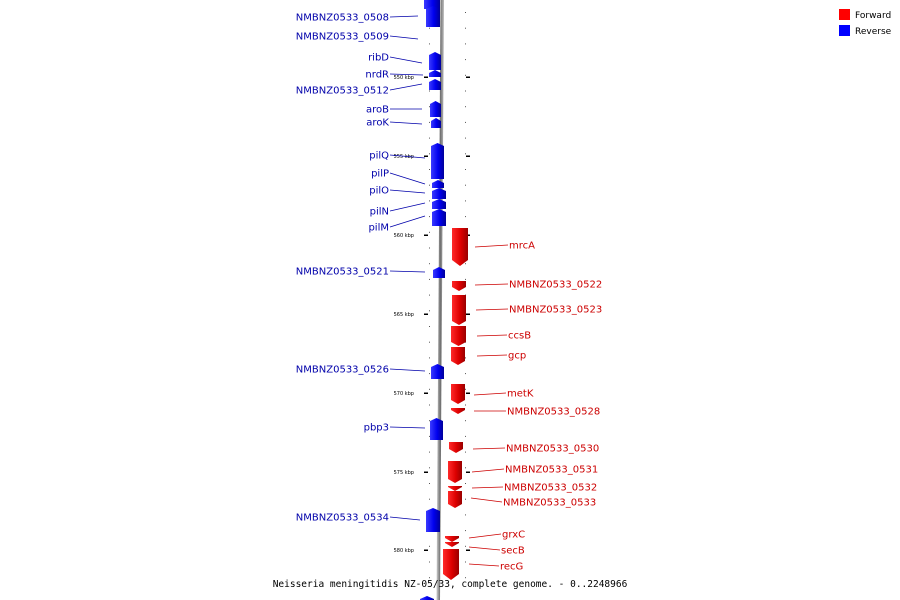 The height and width of the screenshot is (600, 900). Describe the element at coordinates (376, 428) in the screenshot. I see `gene-label-pbp3: pbp3` at that location.